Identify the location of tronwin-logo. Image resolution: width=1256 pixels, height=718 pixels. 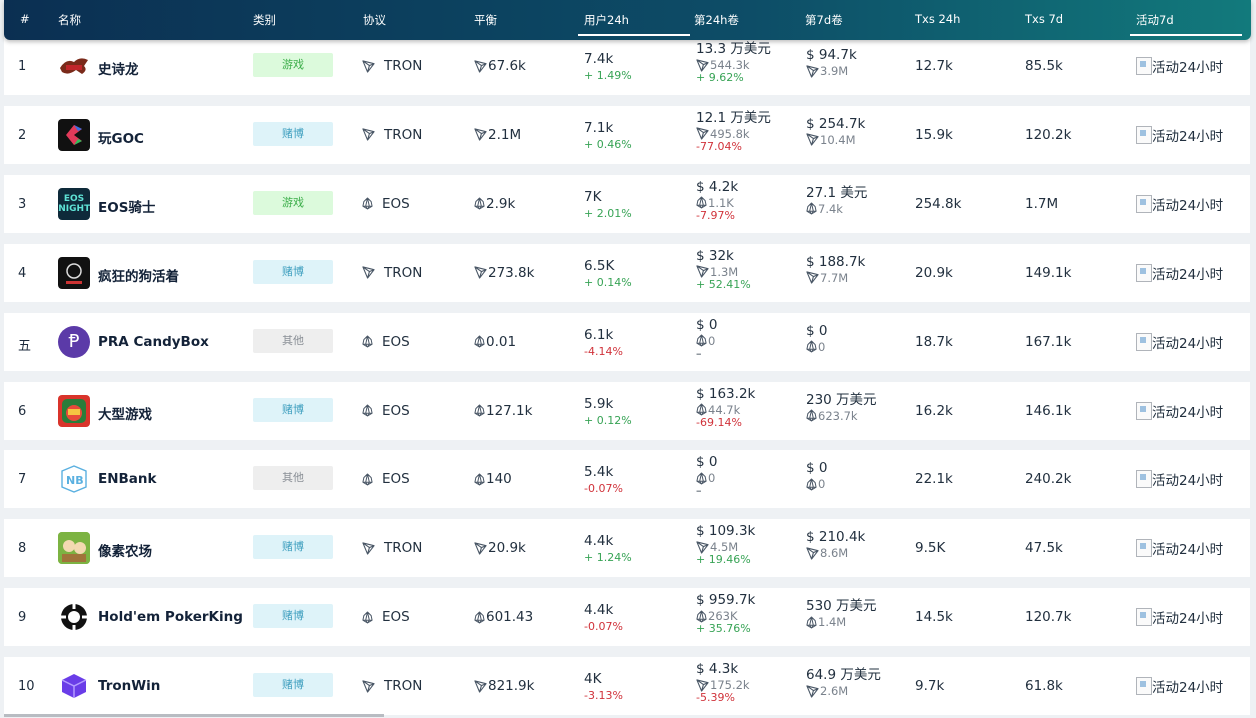
(74, 686).